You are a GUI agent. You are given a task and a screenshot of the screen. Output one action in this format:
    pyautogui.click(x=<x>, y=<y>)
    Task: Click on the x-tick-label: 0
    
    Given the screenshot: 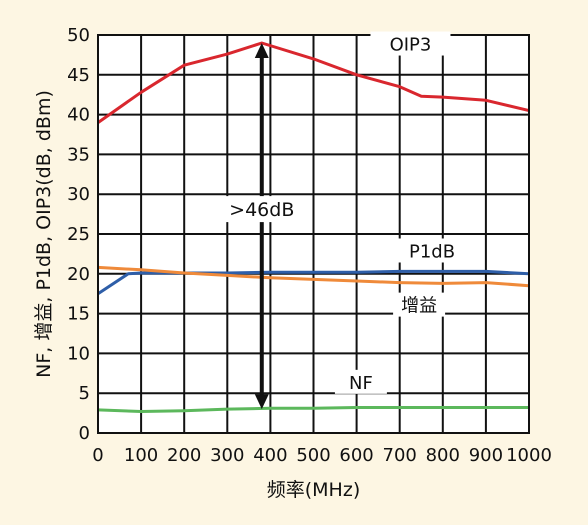 What is the action you would take?
    pyautogui.click(x=97, y=455)
    